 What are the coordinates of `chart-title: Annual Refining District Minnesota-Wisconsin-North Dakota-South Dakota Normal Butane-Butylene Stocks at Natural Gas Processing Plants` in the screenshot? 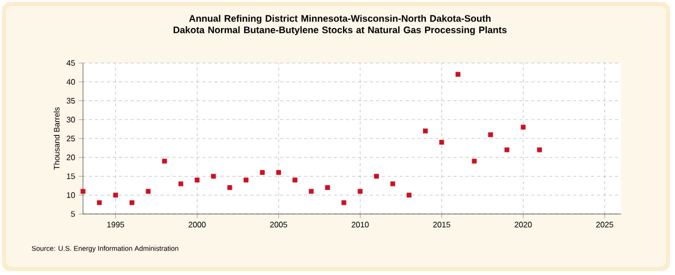 It's located at (340, 25).